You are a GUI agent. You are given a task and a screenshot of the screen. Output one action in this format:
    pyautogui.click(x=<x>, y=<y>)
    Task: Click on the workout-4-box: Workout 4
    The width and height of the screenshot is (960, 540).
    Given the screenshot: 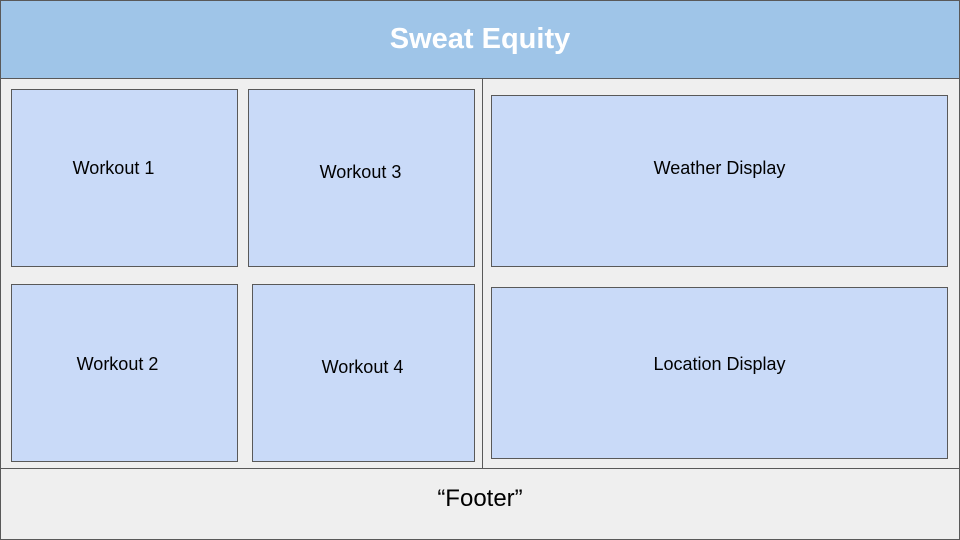 What is the action you would take?
    pyautogui.click(x=363, y=373)
    